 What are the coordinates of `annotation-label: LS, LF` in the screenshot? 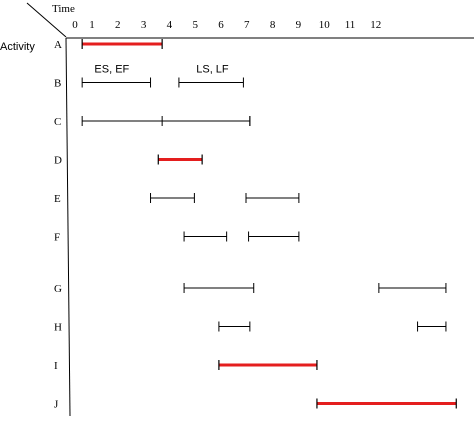 It's located at (212, 70).